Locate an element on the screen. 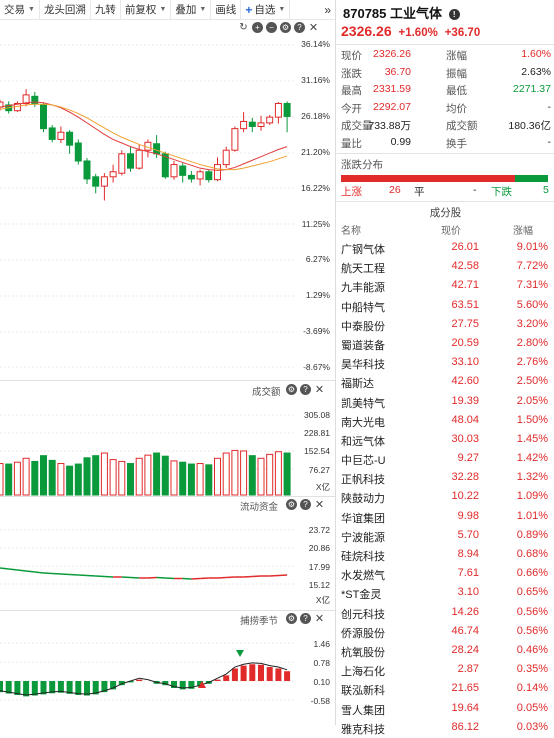 This screenshot has height=738, width=554. zoom-in-icon: + is located at coordinates (257, 27).